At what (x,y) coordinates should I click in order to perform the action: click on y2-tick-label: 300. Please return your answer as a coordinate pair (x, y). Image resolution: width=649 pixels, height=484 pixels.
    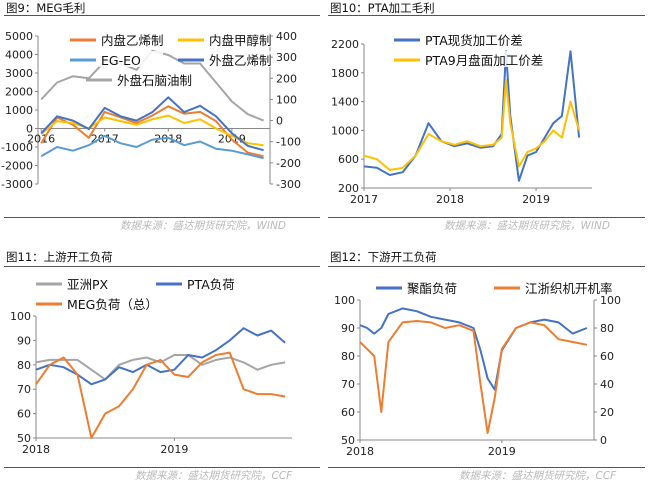
    Looking at the image, I should click on (286, 57).